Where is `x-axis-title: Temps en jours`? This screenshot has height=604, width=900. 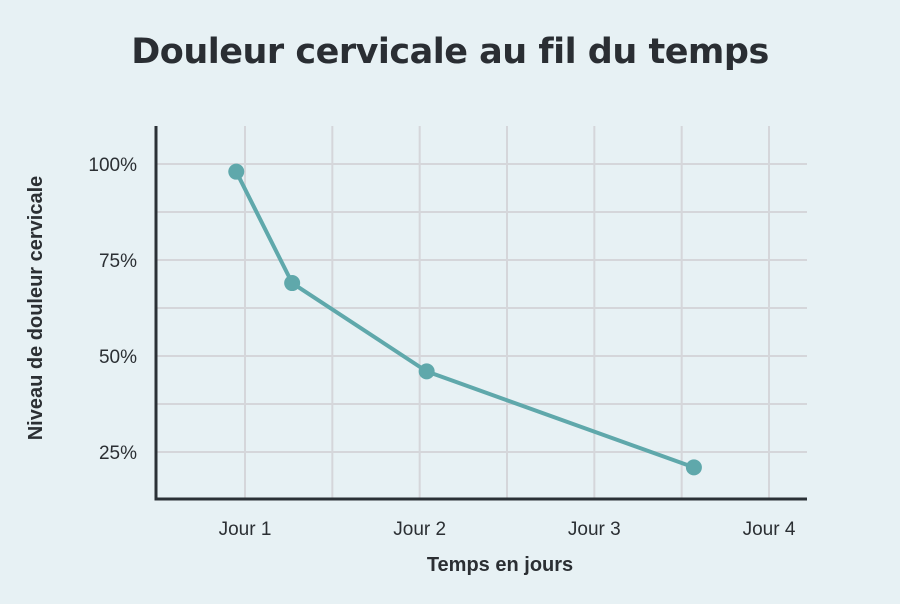
x-axis-title: Temps en jours is located at coordinates (500, 565).